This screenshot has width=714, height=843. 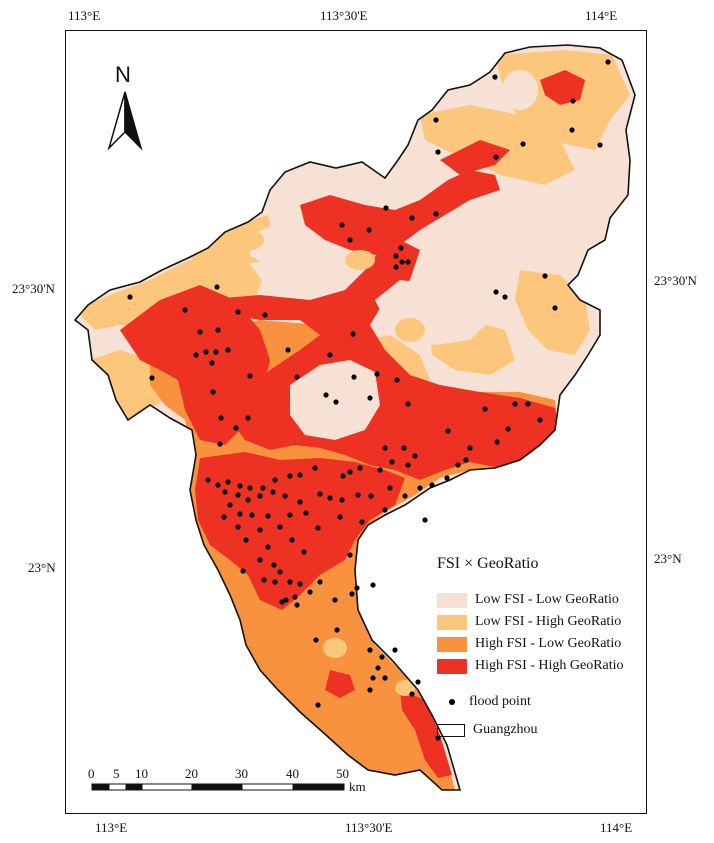 I want to click on boundary-symbol, so click(x=451, y=730).